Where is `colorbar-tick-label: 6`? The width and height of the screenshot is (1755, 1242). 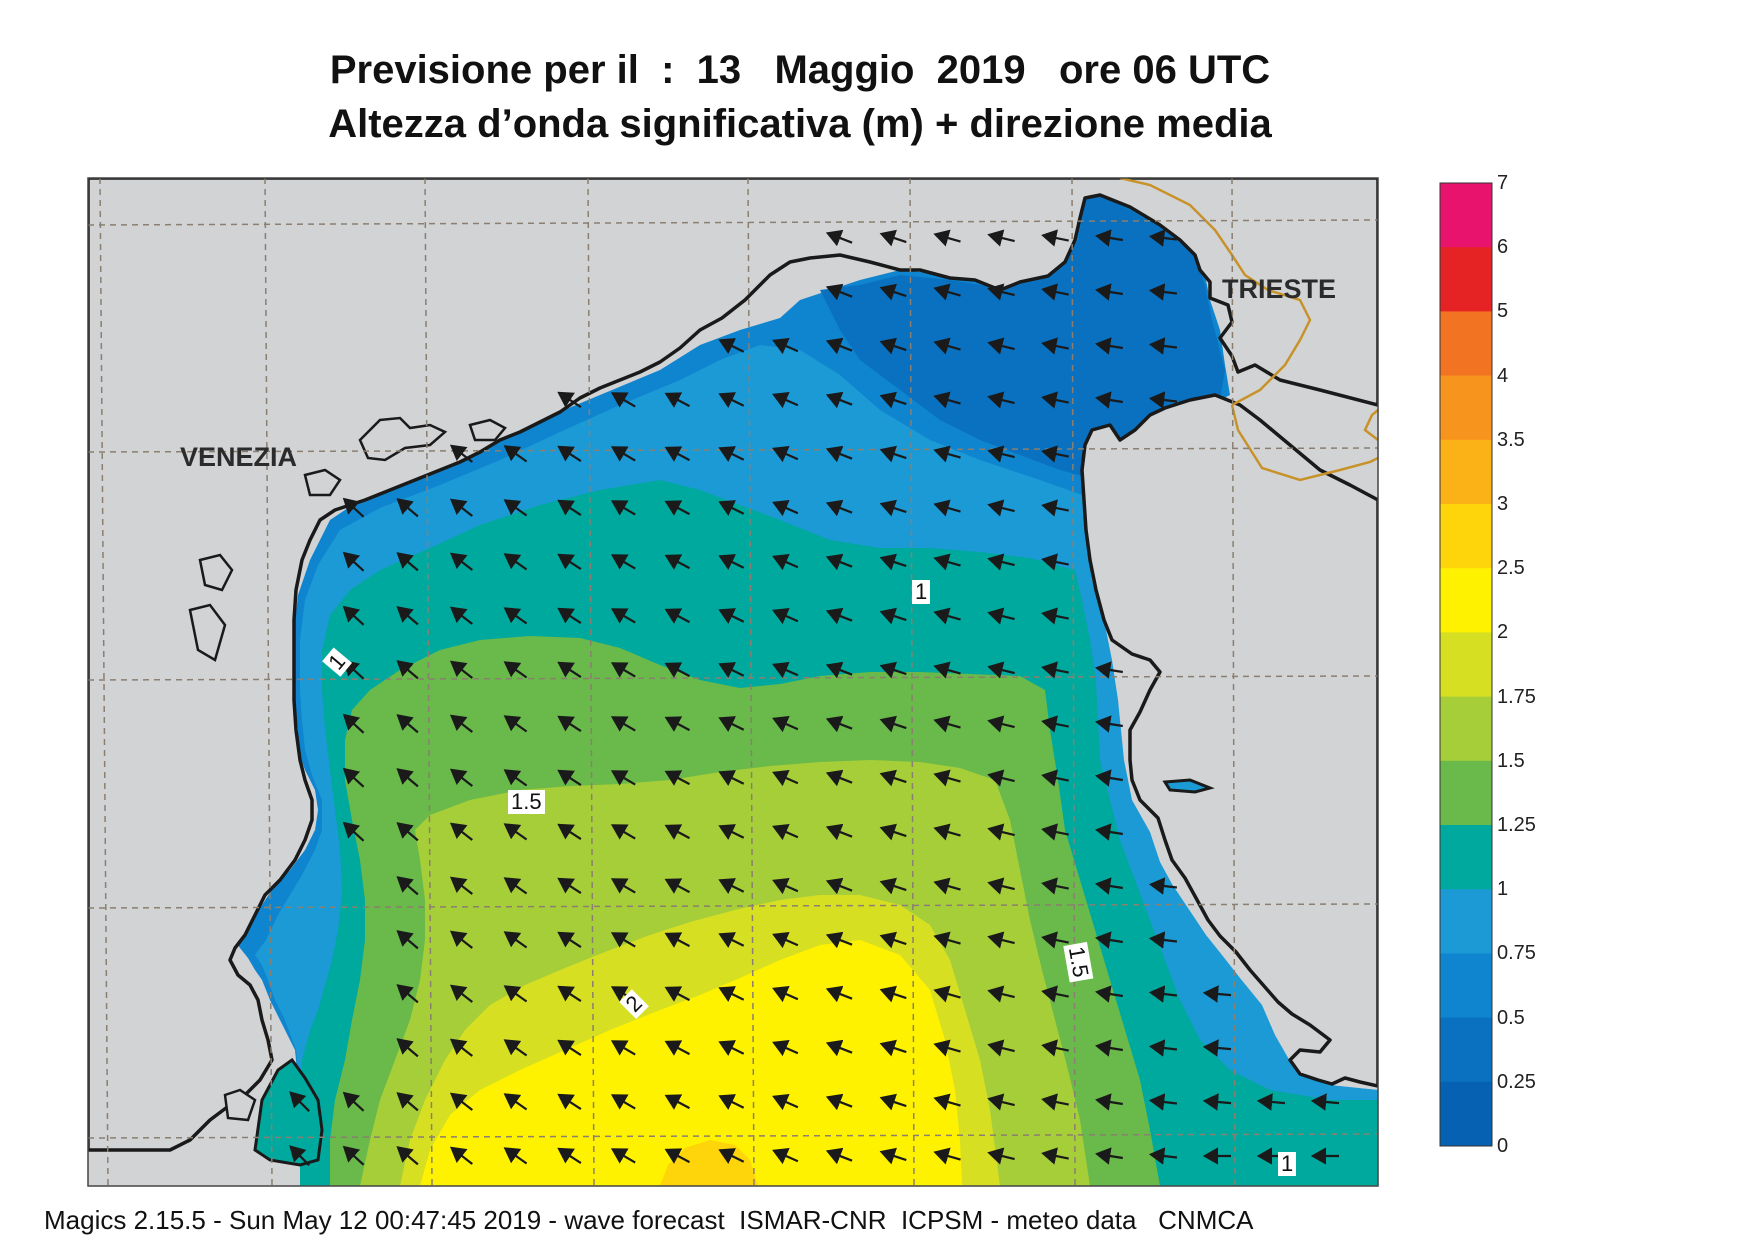
colorbar-tick-label: 6 is located at coordinates (1503, 247).